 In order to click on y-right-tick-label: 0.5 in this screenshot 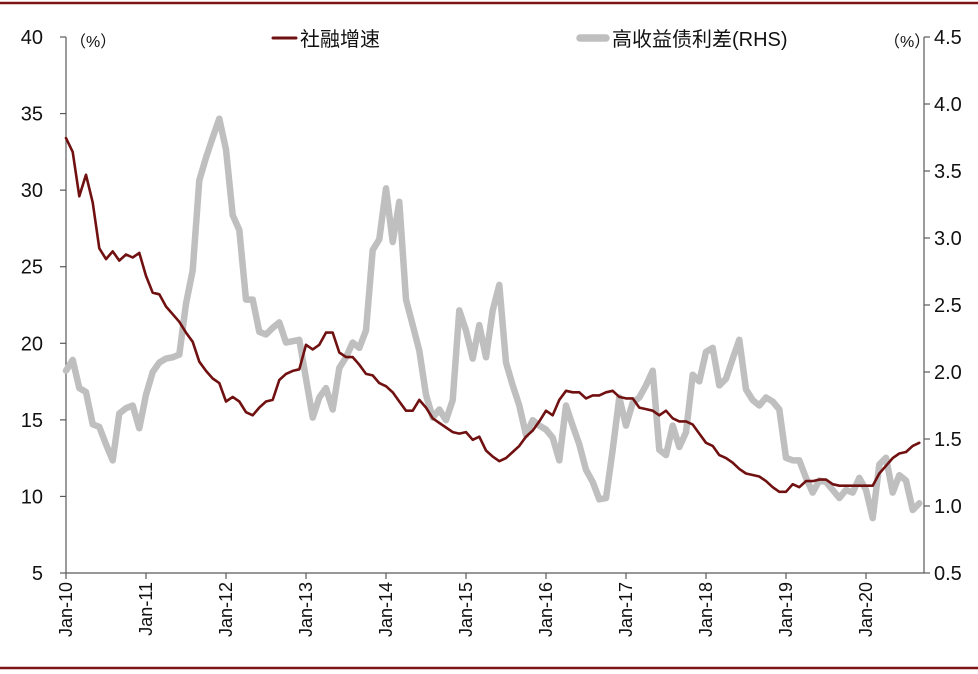, I will do `click(948, 574)`.